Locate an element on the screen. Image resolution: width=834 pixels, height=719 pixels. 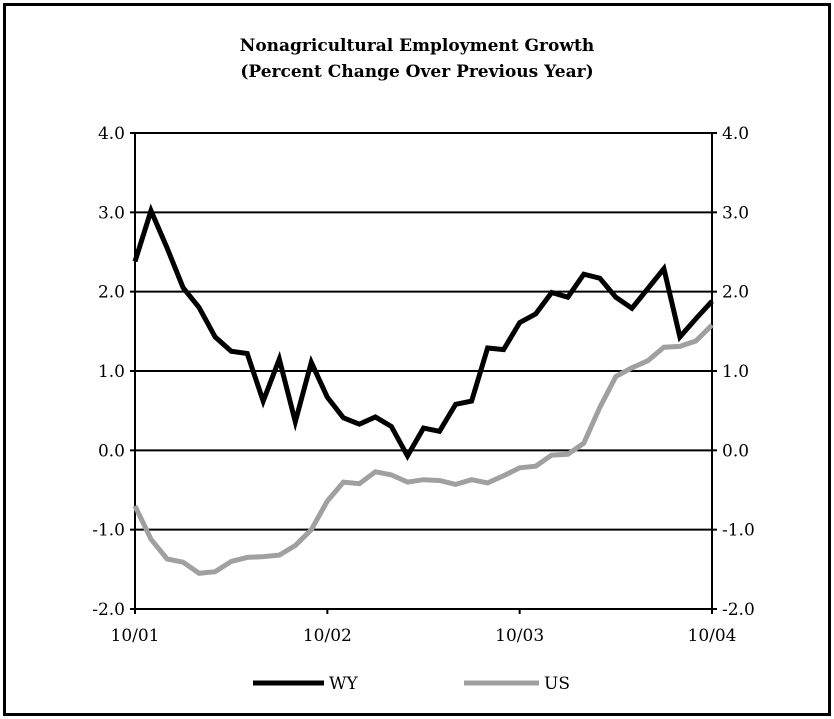
y-tick-label-right: -1.0 is located at coordinates (738, 531).